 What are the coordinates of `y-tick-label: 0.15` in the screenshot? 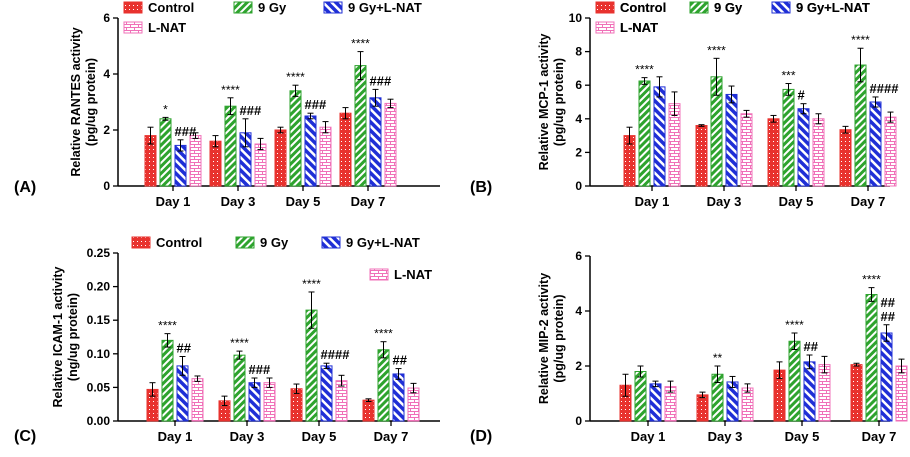 It's located at (99, 320).